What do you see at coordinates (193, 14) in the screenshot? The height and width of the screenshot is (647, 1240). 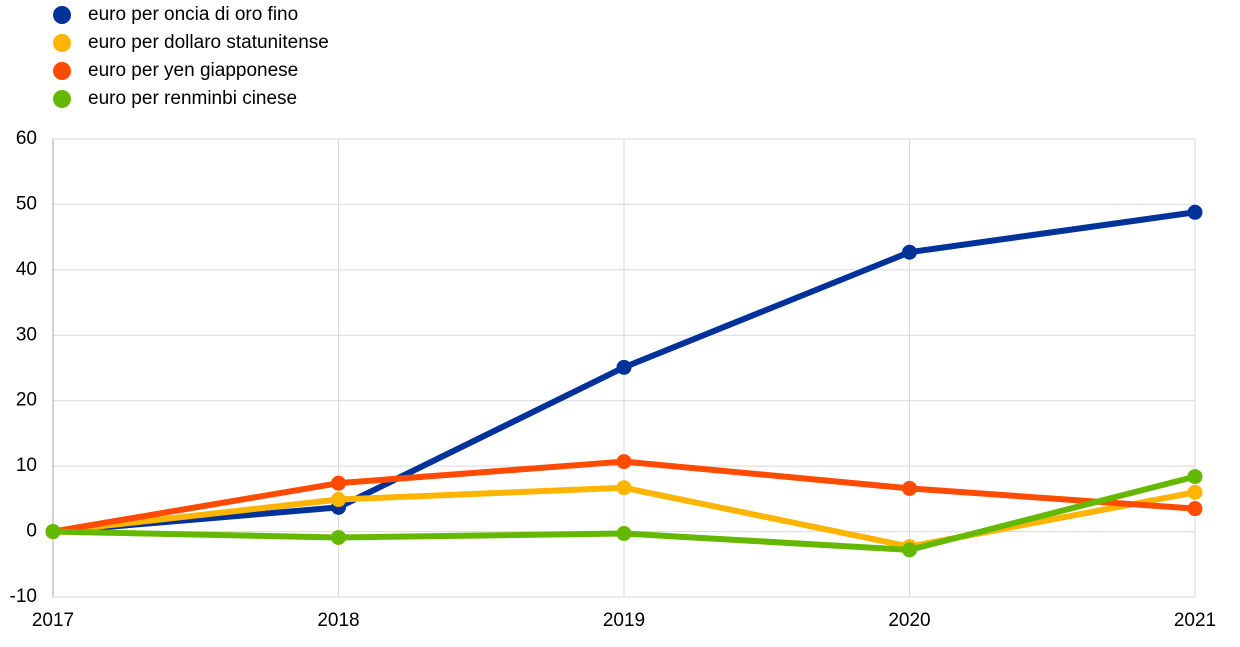 I see `legend-label: euro per oncia di oro fino` at bounding box center [193, 14].